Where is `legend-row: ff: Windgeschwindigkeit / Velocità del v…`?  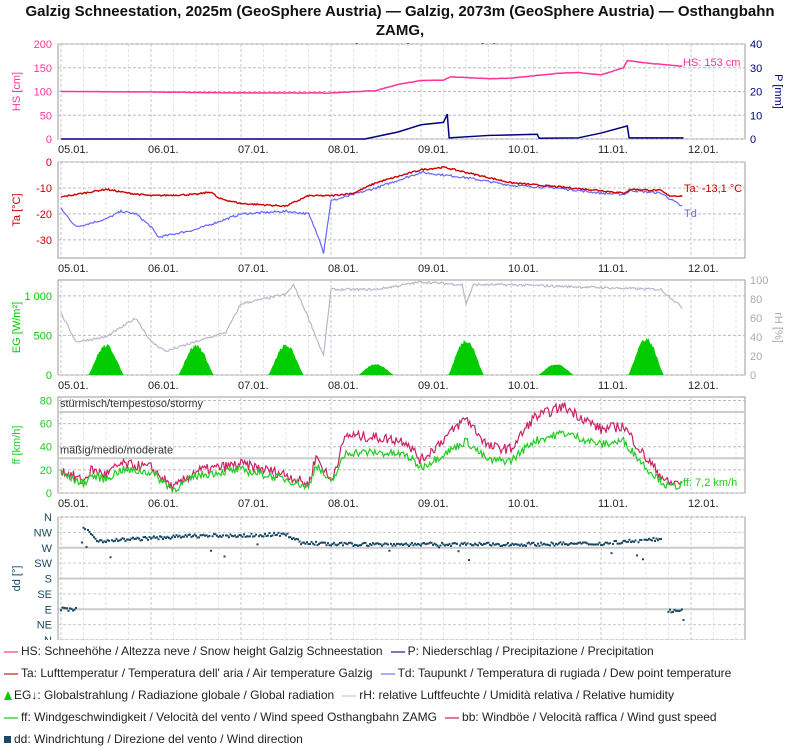 legend-row: ff: Windgeschwindigkeit / Velocità del v… is located at coordinates (371, 717).